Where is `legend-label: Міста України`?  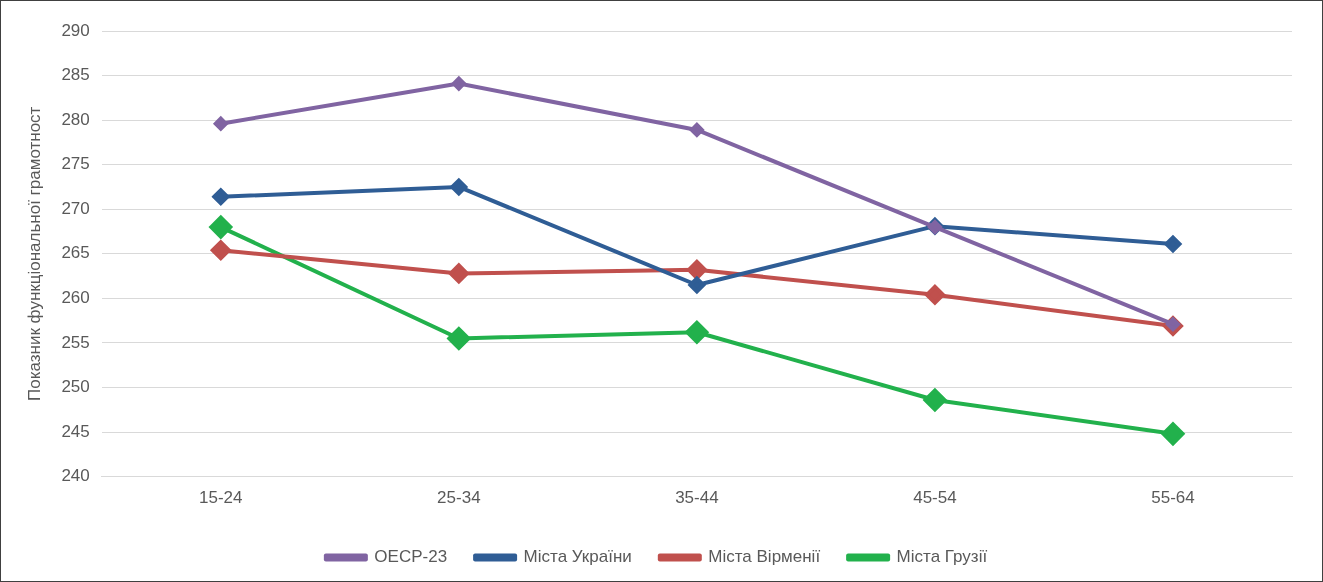
legend-label: Міста України is located at coordinates (577, 557).